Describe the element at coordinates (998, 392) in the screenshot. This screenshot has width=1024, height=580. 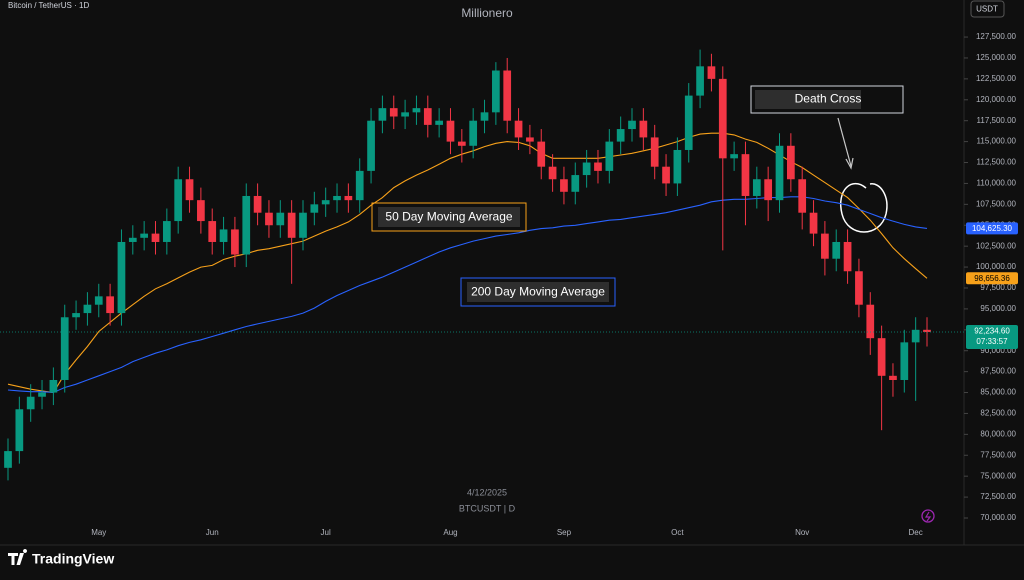
I see `y-tick-label: 85,000.00` at that location.